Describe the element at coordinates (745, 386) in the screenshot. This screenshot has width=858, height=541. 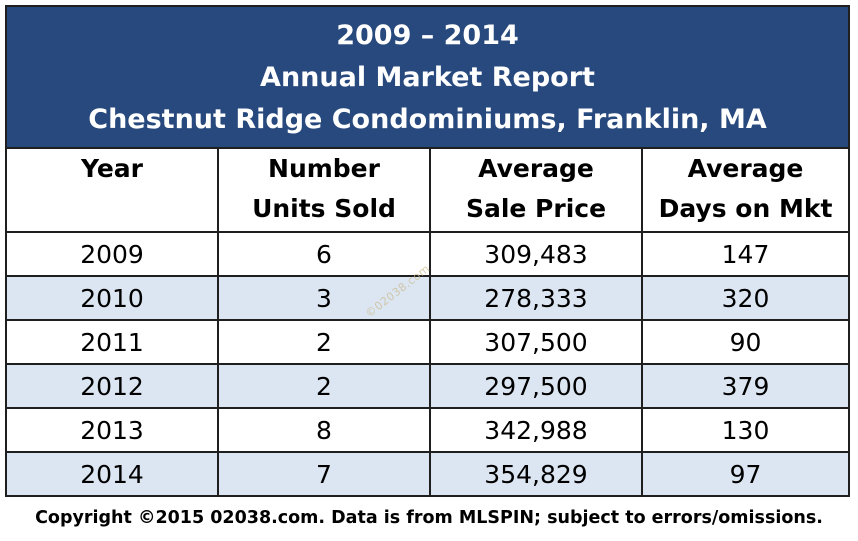
I see `table-cell: 379` at that location.